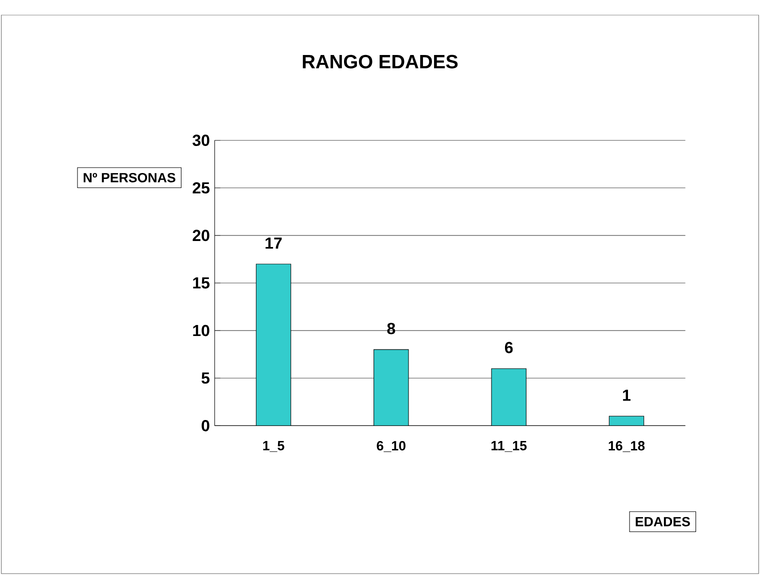  I want to click on chart-title: RANGO EDADES, so click(380, 61).